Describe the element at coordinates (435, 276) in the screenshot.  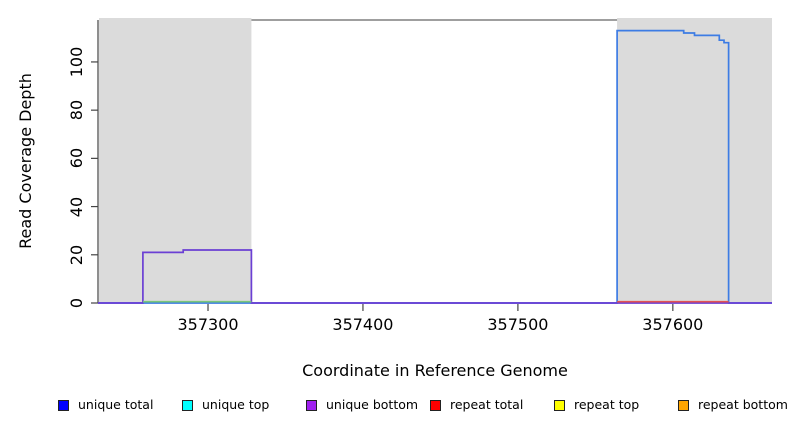
I see `series-line-unique-bottom` at that location.